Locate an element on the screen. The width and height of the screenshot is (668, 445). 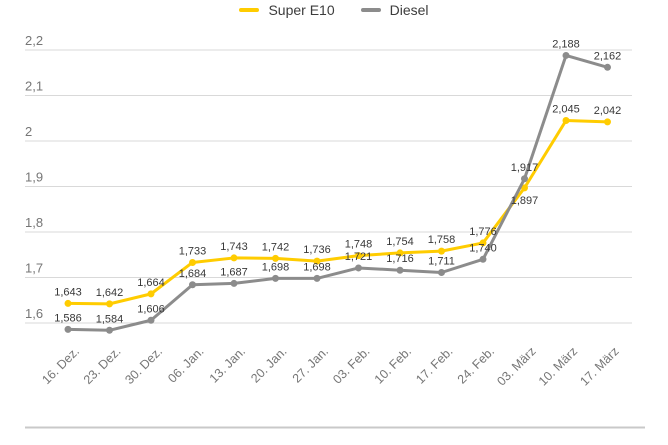
data-point-label-super-e10: 1,743 is located at coordinates (234, 247).